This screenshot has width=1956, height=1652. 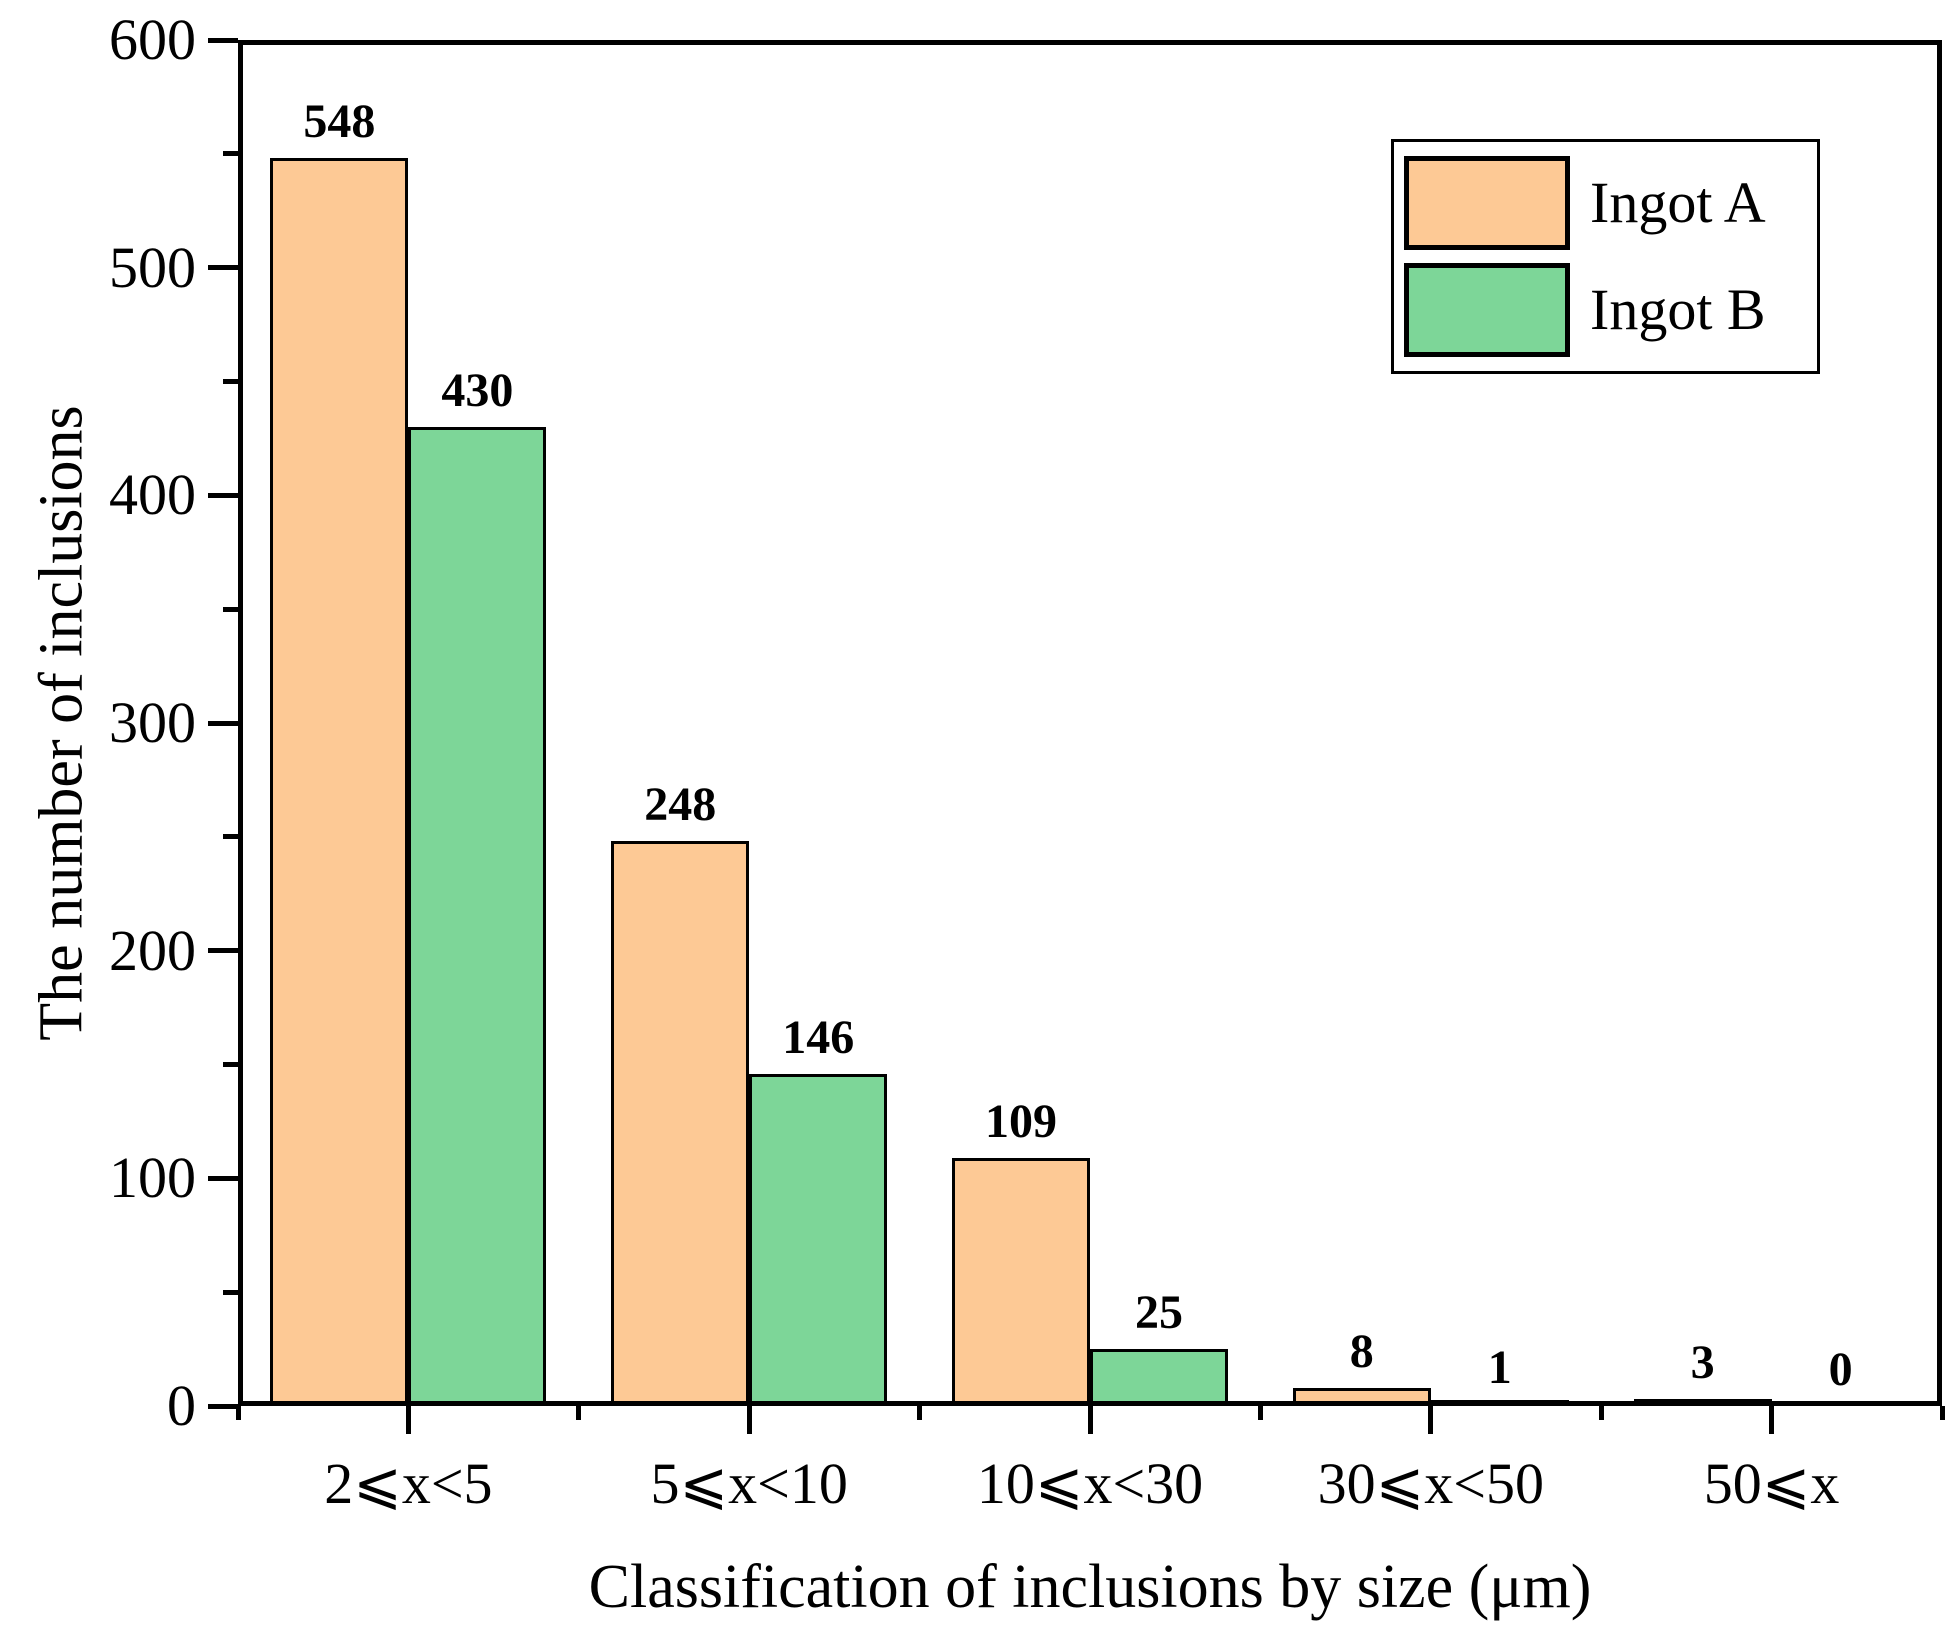 What do you see at coordinates (749, 1483) in the screenshot?
I see `x-category-label: 5⩽x<10` at bounding box center [749, 1483].